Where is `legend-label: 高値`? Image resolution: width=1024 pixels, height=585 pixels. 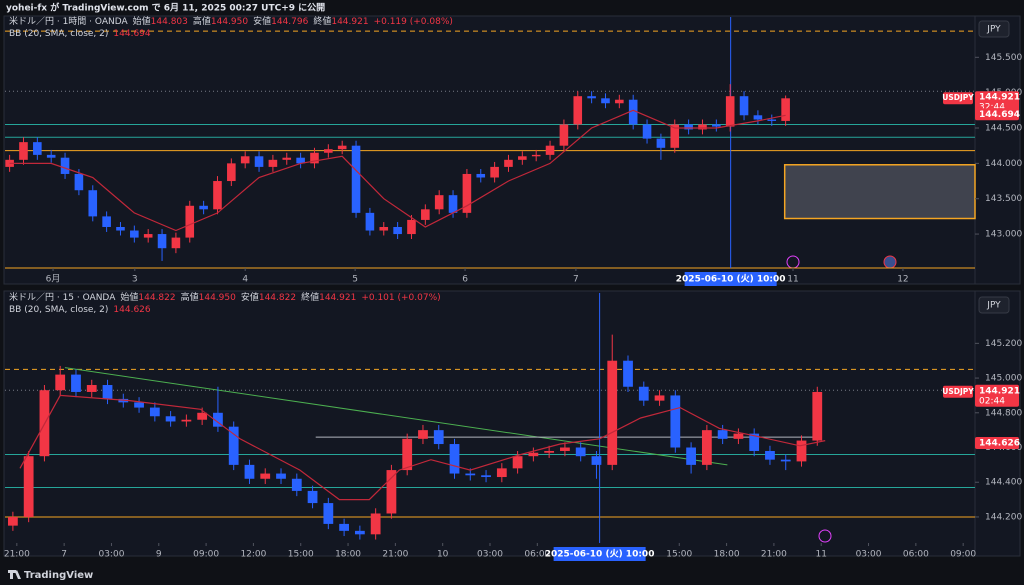
legend-label: 高値 is located at coordinates (202, 21).